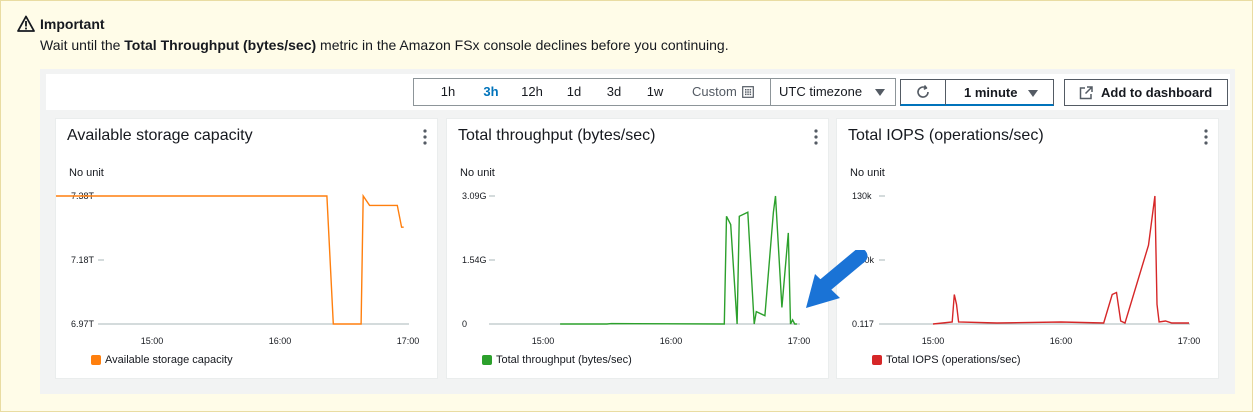 The height and width of the screenshot is (412, 1253). I want to click on throughput-chart: 3.09G 1.54G 0 15:00 16:00 17:00, so click(636, 268).